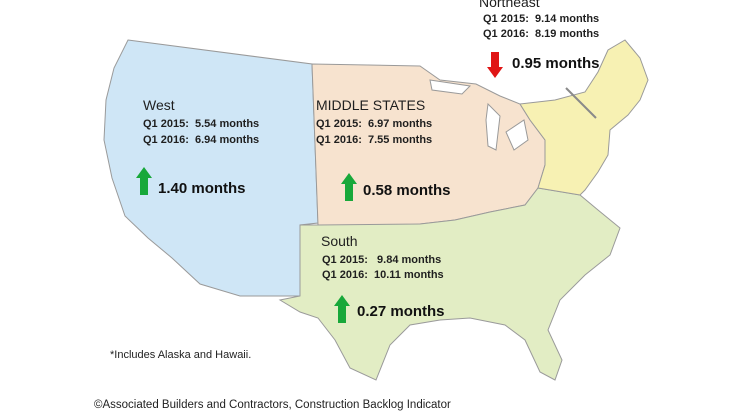  I want to click on south-q1-2015: Q1 2015: 9.84 months, so click(382, 260).